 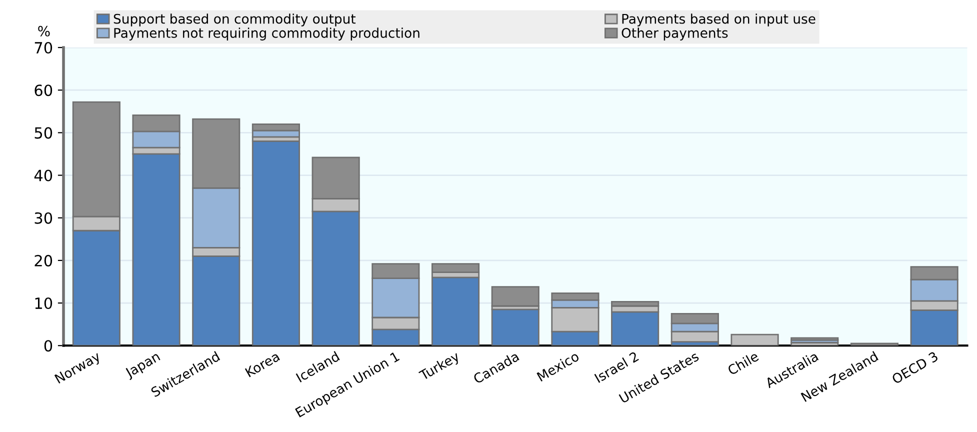 I want to click on y-tick-label: 40, so click(x=43, y=176).